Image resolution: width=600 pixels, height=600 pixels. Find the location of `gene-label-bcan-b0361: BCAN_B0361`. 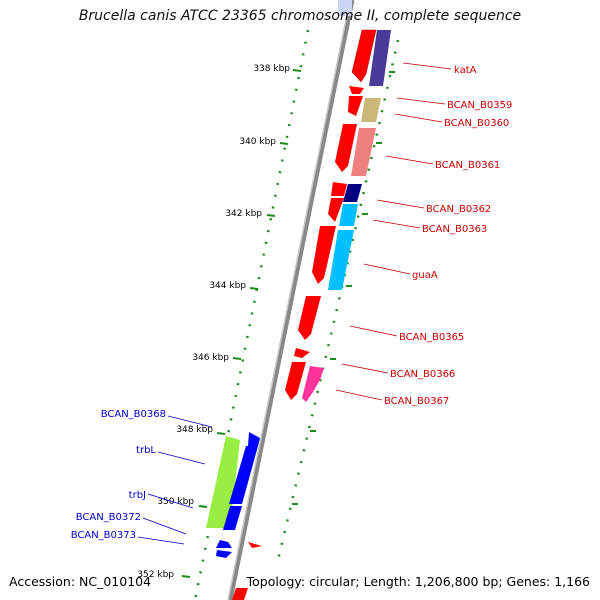

gene-label-bcan-b0361: BCAN_B0361 is located at coordinates (467, 165).